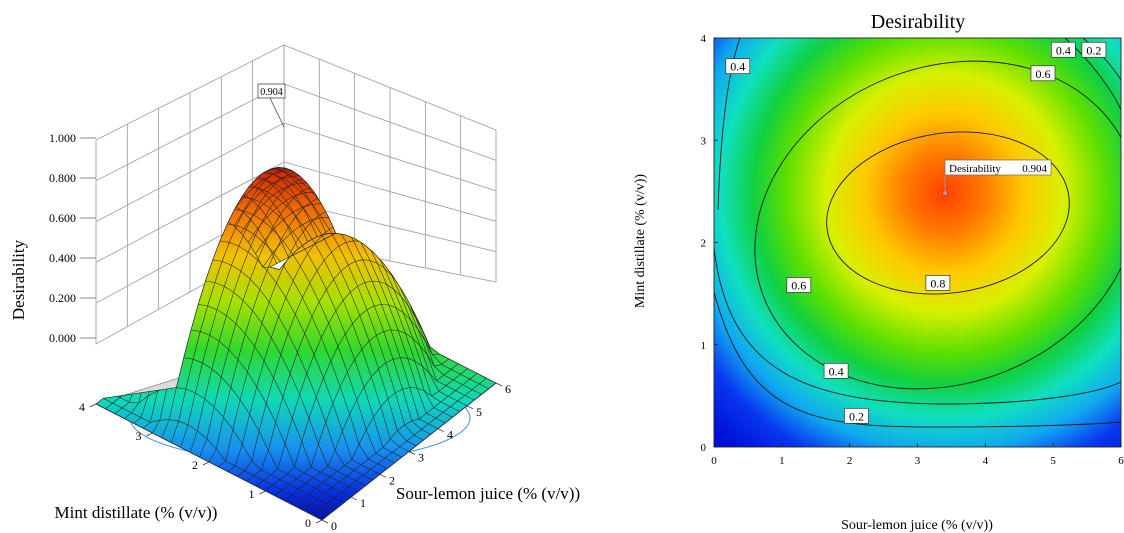 The image size is (1124, 533). Describe the element at coordinates (975, 169) in the screenshot. I see `optimum-label: Desirability` at that location.